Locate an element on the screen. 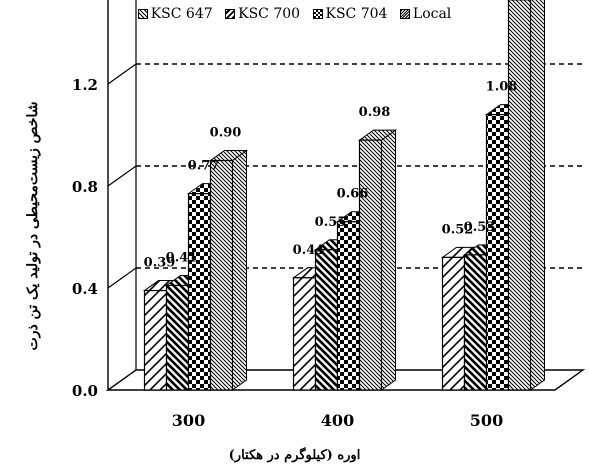 The width and height of the screenshot is (589, 474). legend-label-local: Local is located at coordinates (432, 14).